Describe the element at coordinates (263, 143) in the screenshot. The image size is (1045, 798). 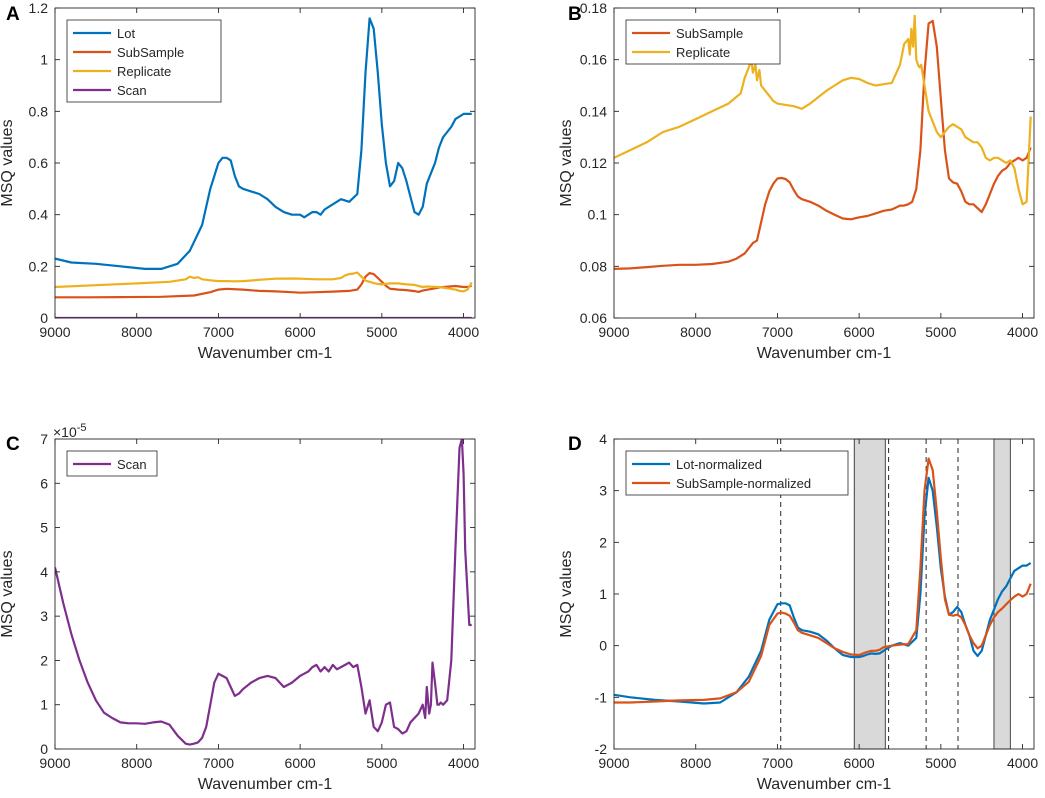
I see `series-line-lot` at that location.